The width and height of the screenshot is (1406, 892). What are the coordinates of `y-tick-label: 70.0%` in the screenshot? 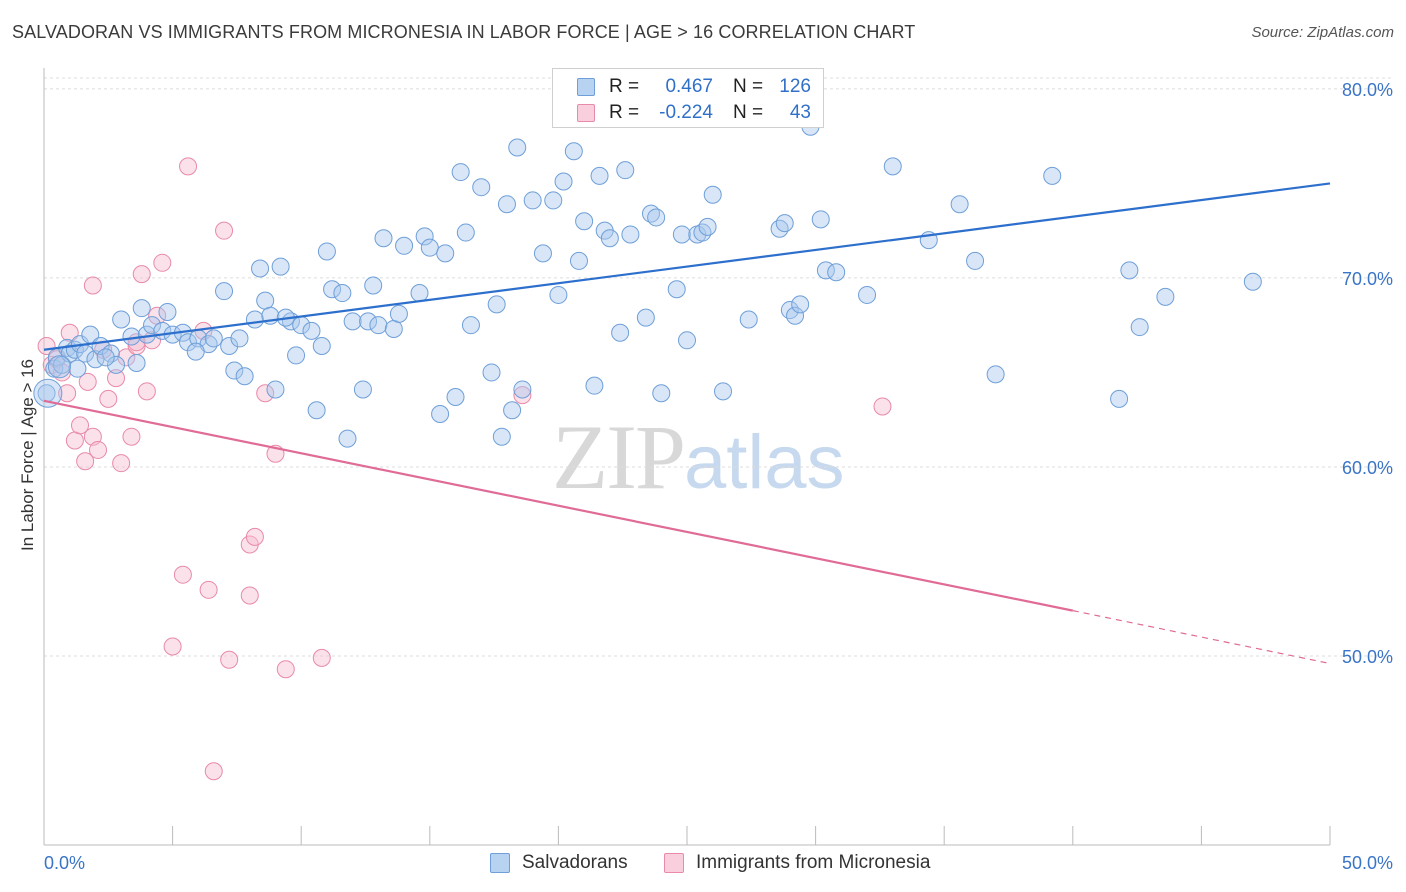 It's located at (1367, 279).